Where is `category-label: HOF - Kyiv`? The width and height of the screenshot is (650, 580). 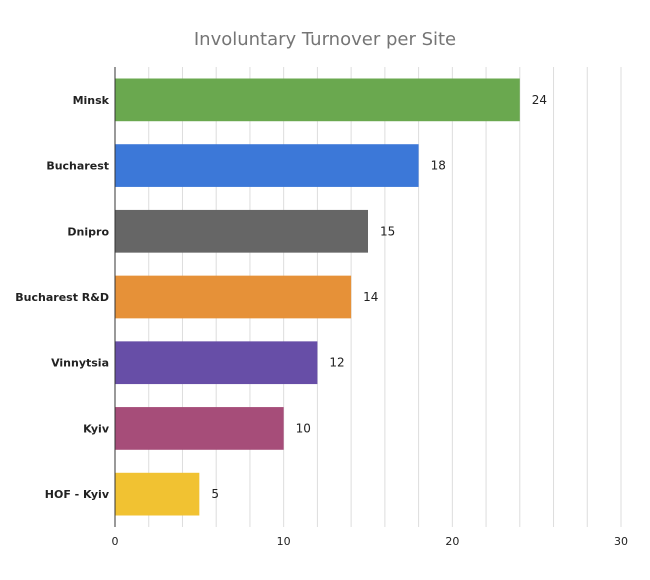 category-label: HOF - Kyiv is located at coordinates (77, 494).